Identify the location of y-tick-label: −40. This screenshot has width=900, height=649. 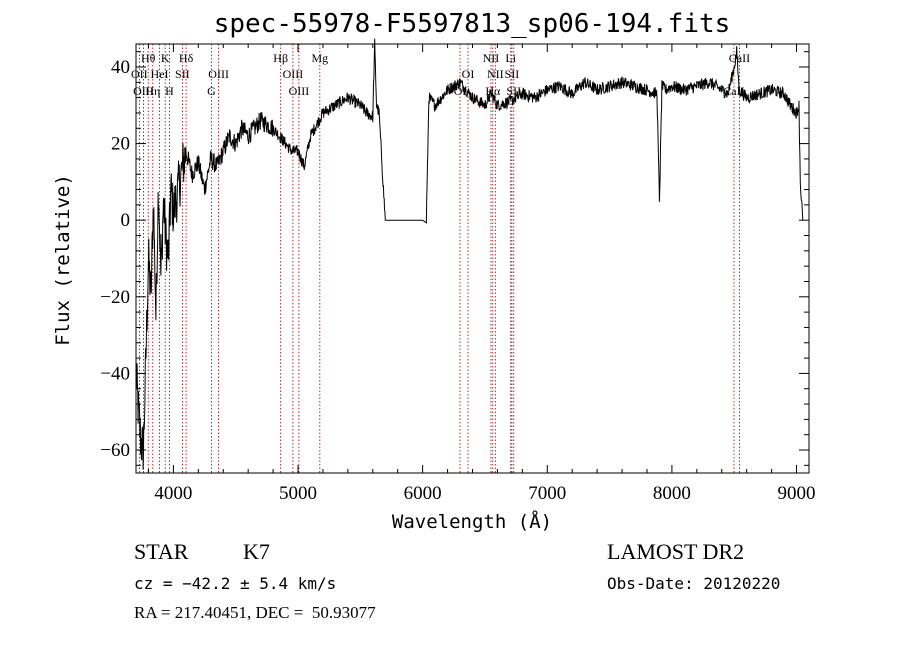
(115, 373).